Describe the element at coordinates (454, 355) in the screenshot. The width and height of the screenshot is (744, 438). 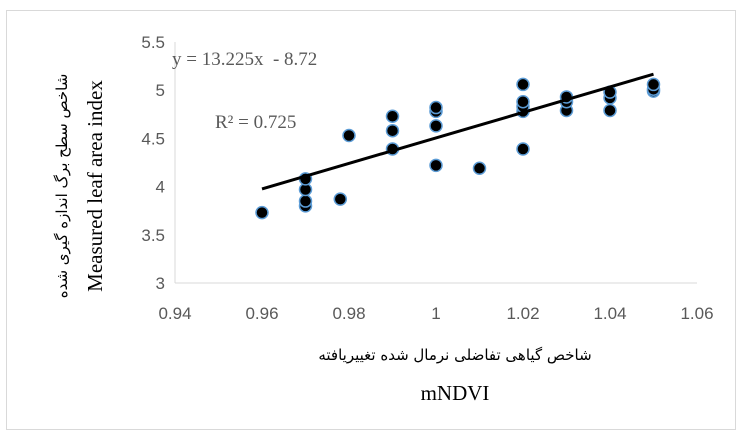
I see `x-axis-label-persian: شاخص گیاهی تفاضلی نرمال شده تغییریافته` at that location.